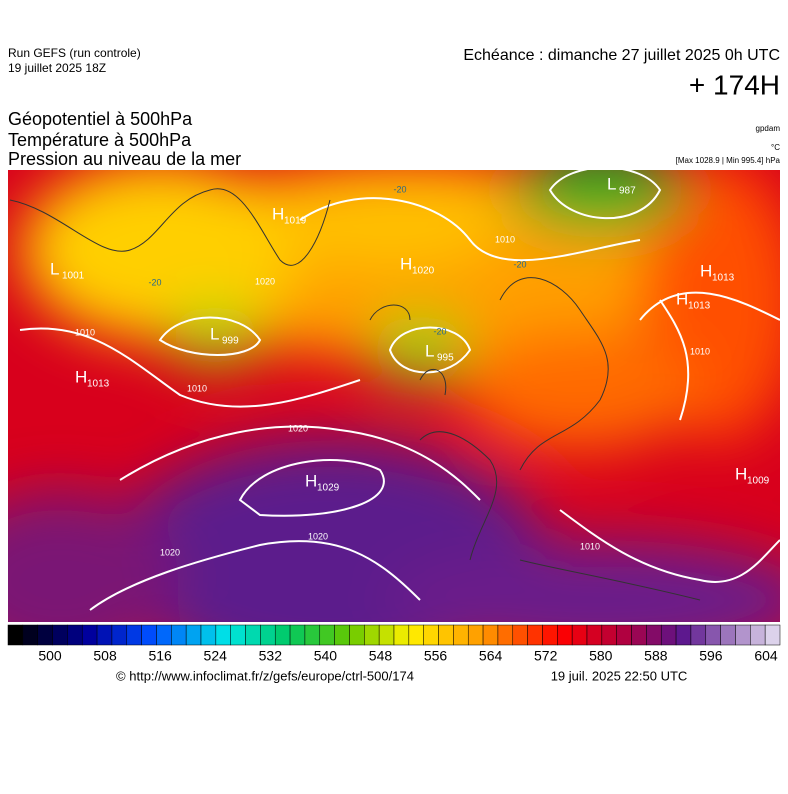 Image resolution: width=788 pixels, height=794 pixels. Describe the element at coordinates (711, 656) in the screenshot. I see `colorbar-tick-label: 596` at that location.